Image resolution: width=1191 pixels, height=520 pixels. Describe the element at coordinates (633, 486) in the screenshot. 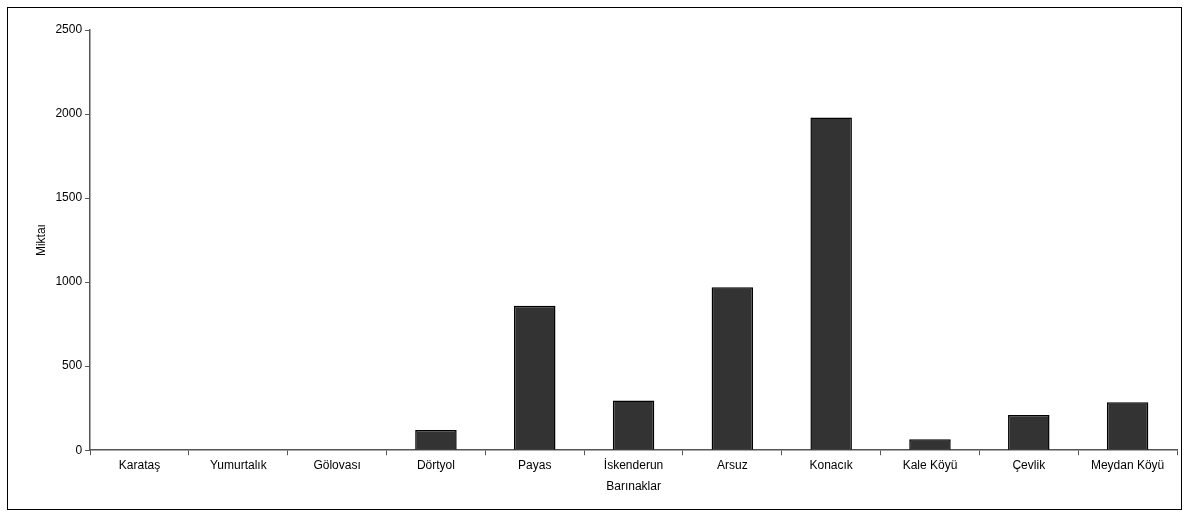

I see `x-axis-title: Barınaklar` at that location.